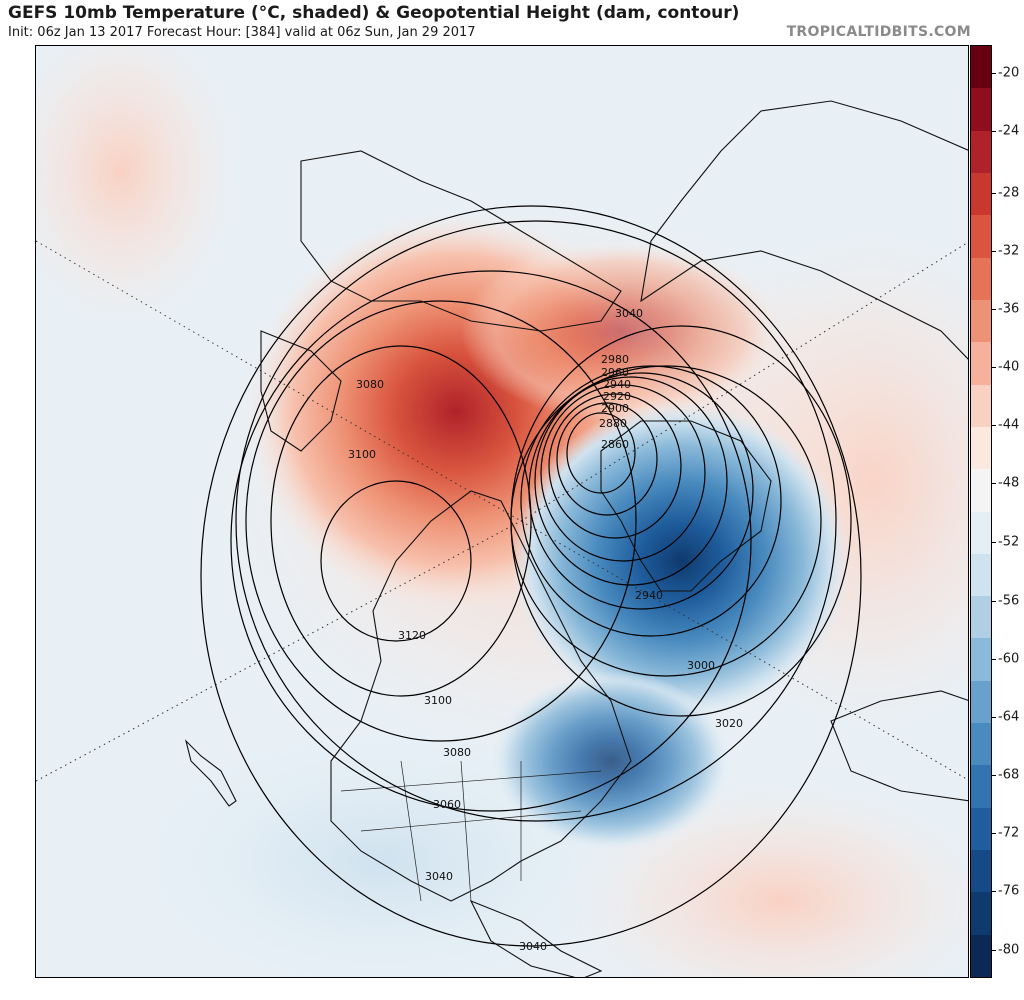  What do you see at coordinates (1009, 131) in the screenshot?
I see `colorbar-label: -24` at bounding box center [1009, 131].